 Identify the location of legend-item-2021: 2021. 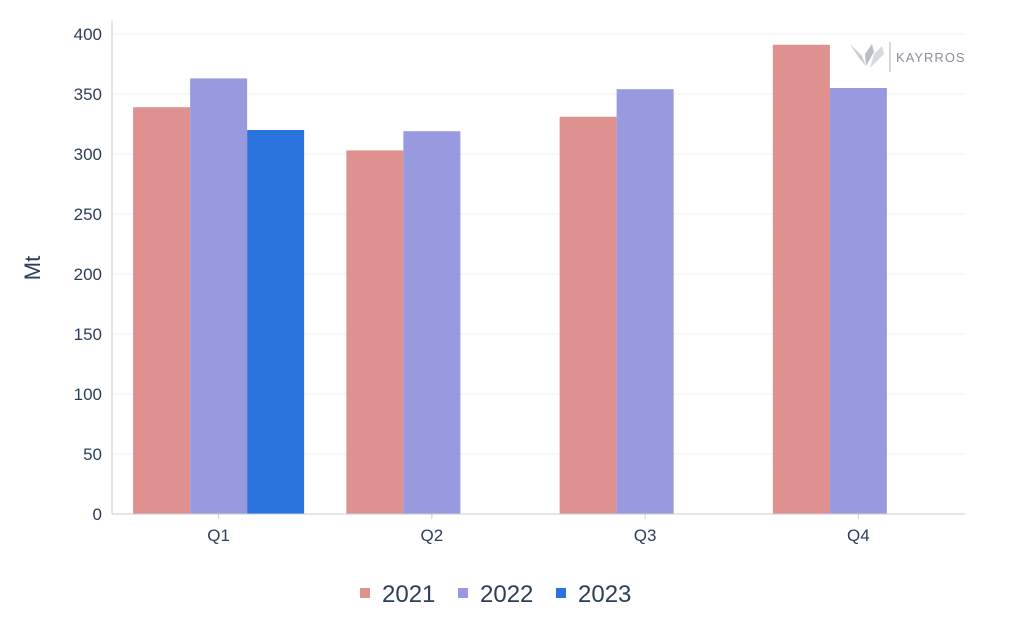
(397, 594).